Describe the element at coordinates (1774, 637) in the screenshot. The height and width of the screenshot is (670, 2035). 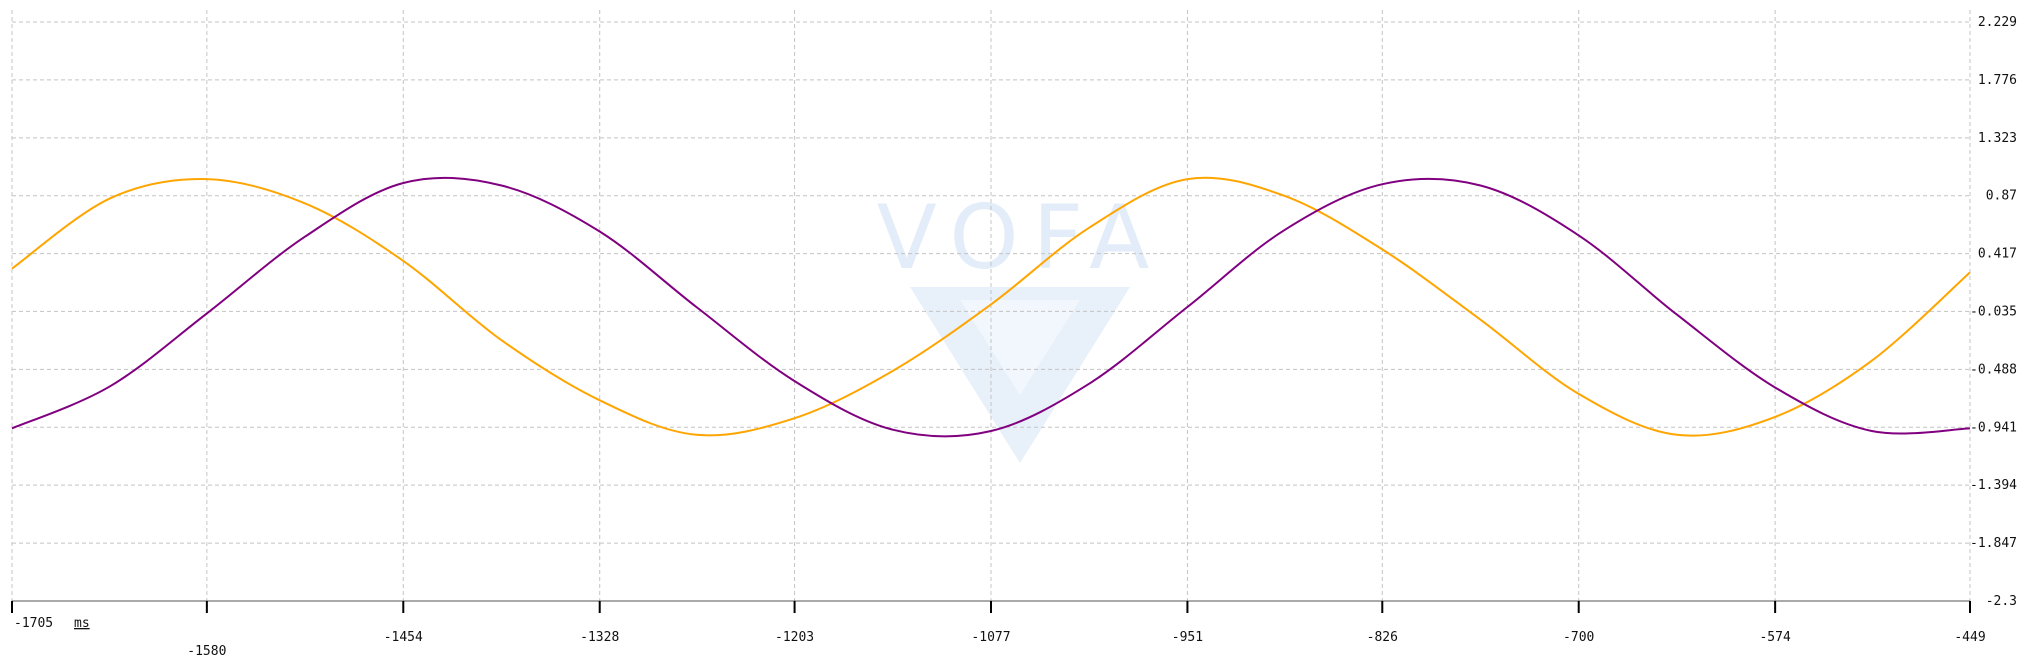
I see `x-tick-label: -574` at that location.